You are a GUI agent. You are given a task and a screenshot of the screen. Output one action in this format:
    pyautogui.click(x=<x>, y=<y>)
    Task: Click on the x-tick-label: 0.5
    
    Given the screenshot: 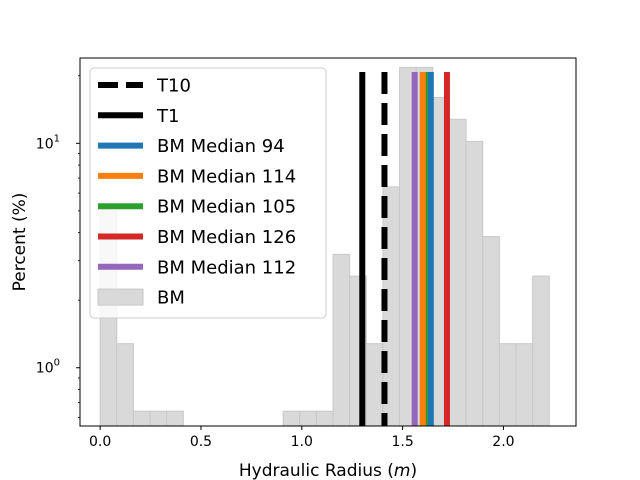 What is the action you would take?
    pyautogui.click(x=201, y=442)
    